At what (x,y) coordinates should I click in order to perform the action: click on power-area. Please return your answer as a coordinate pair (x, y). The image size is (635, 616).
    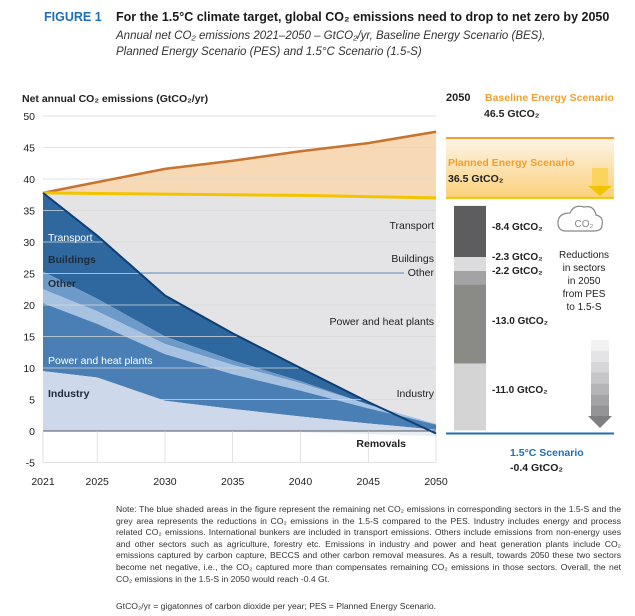
    Looking at the image, I should click on (239, 366).